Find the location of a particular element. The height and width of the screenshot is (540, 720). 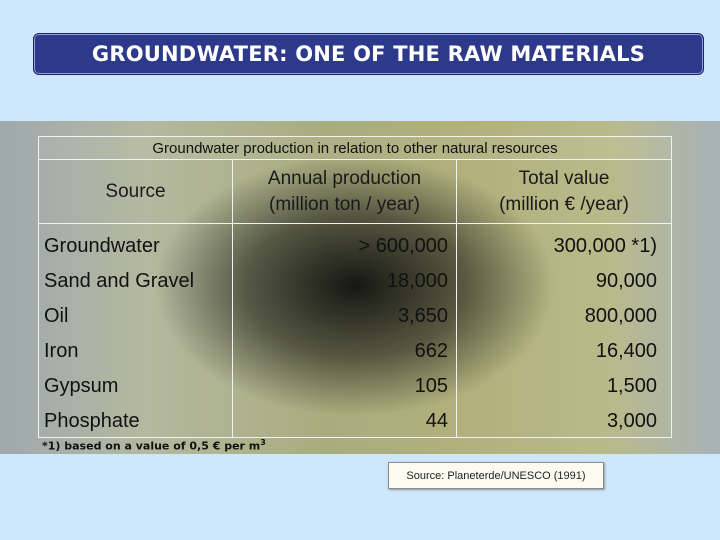

cell-production: 105 is located at coordinates (431, 386).